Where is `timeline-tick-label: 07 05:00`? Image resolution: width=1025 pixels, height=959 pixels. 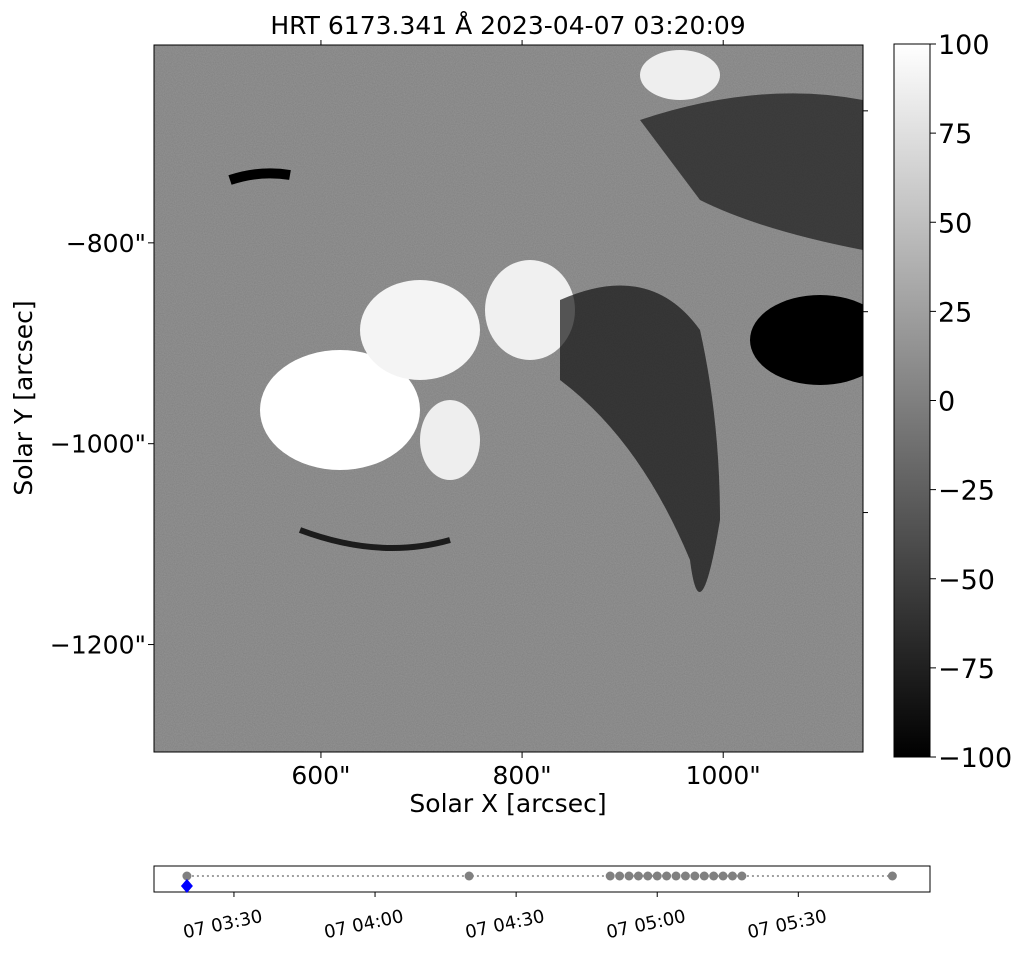 timeline-tick-label: 07 05:00 is located at coordinates (646, 924).